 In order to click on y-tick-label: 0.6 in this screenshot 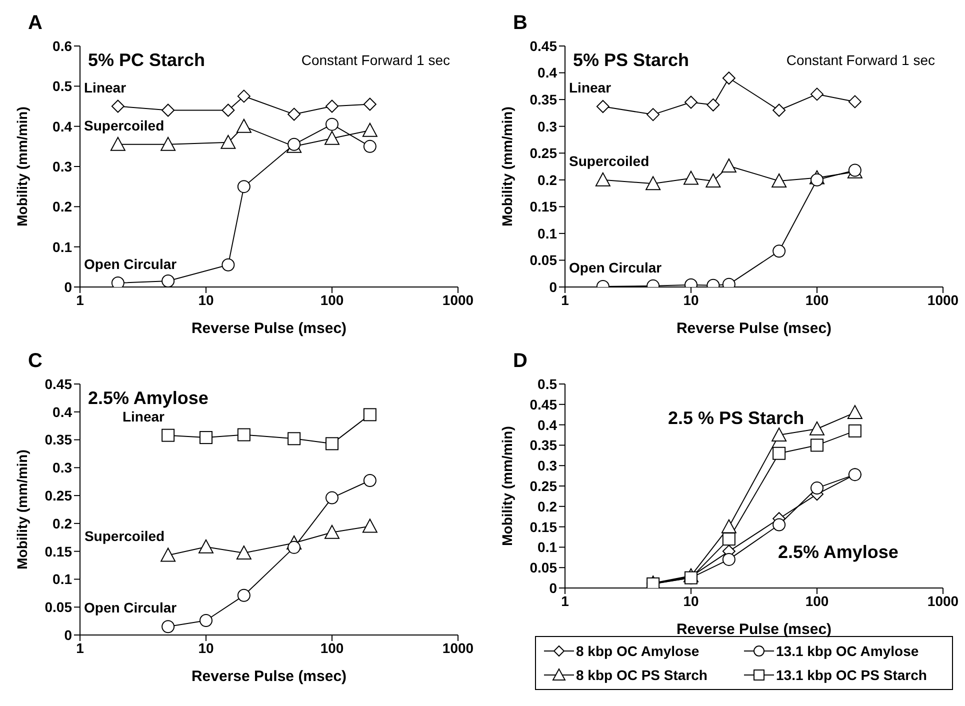, I will do `click(62, 46)`.